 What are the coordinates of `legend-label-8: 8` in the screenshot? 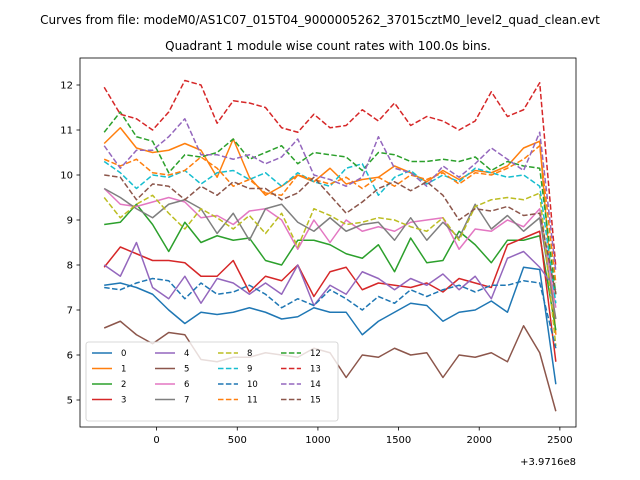 It's located at (249, 354).